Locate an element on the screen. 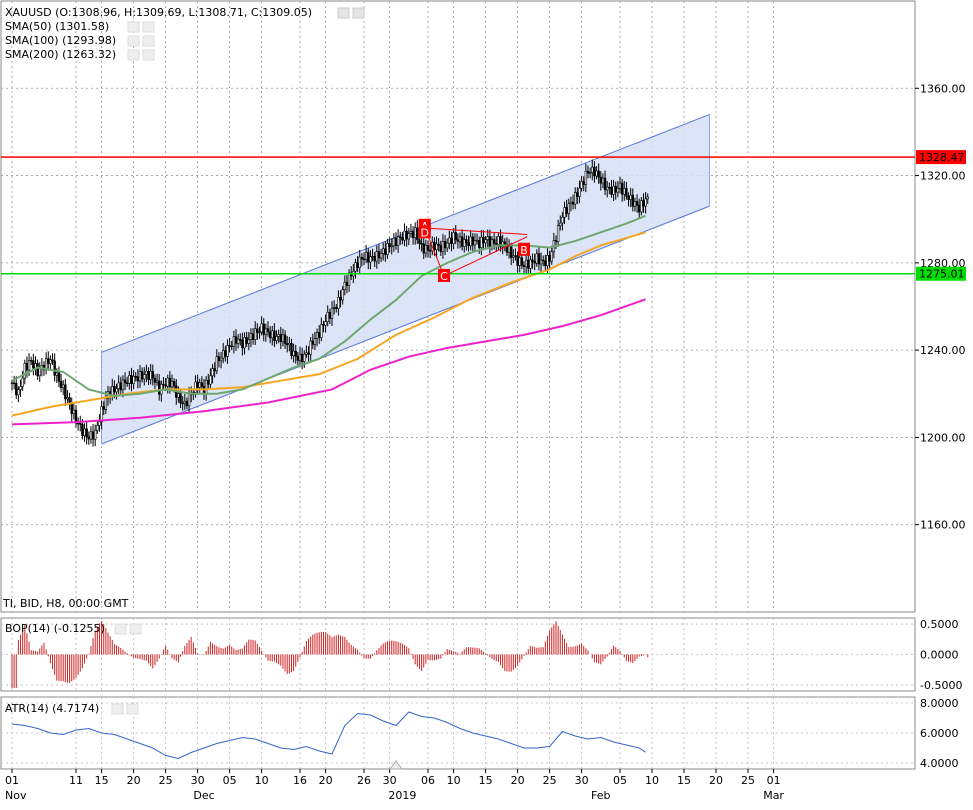  time-tick-label: 30 is located at coordinates (390, 780).